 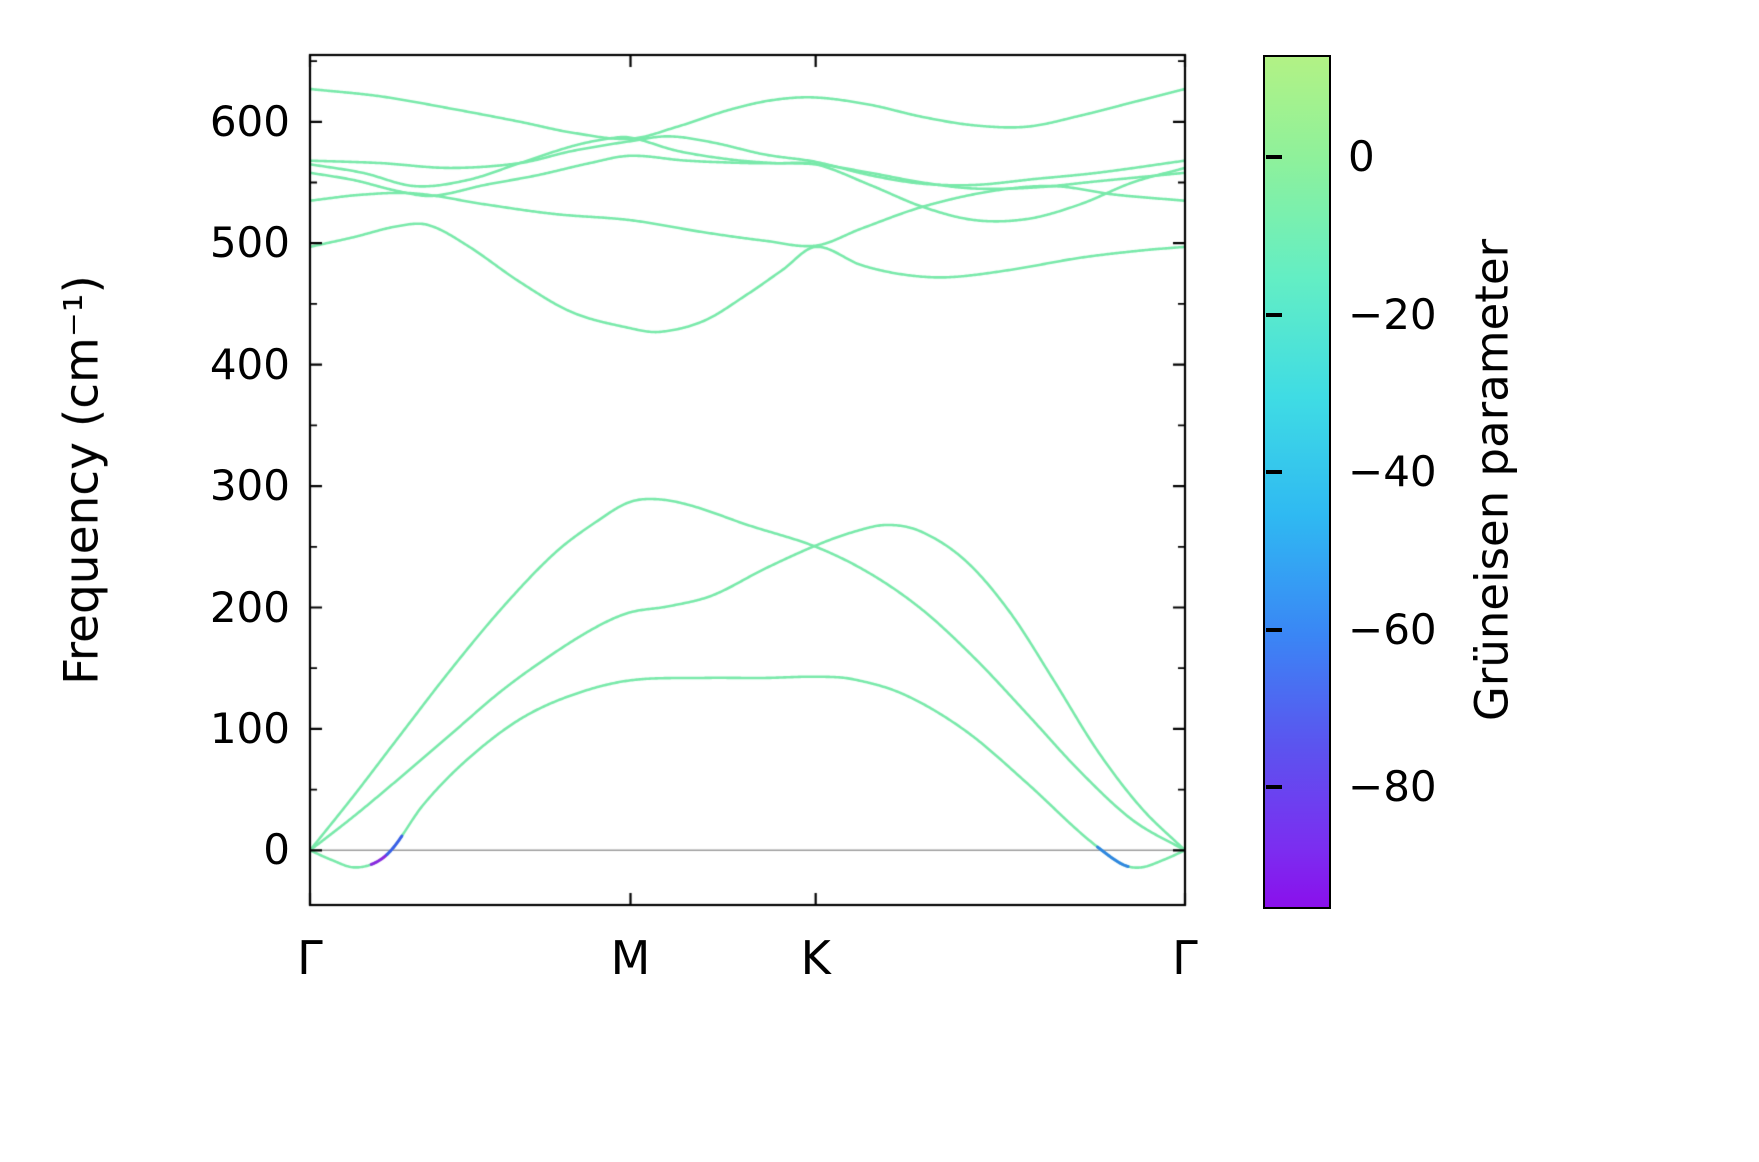 I want to click on colorbar-tick-label: 0, so click(x=1361, y=157).